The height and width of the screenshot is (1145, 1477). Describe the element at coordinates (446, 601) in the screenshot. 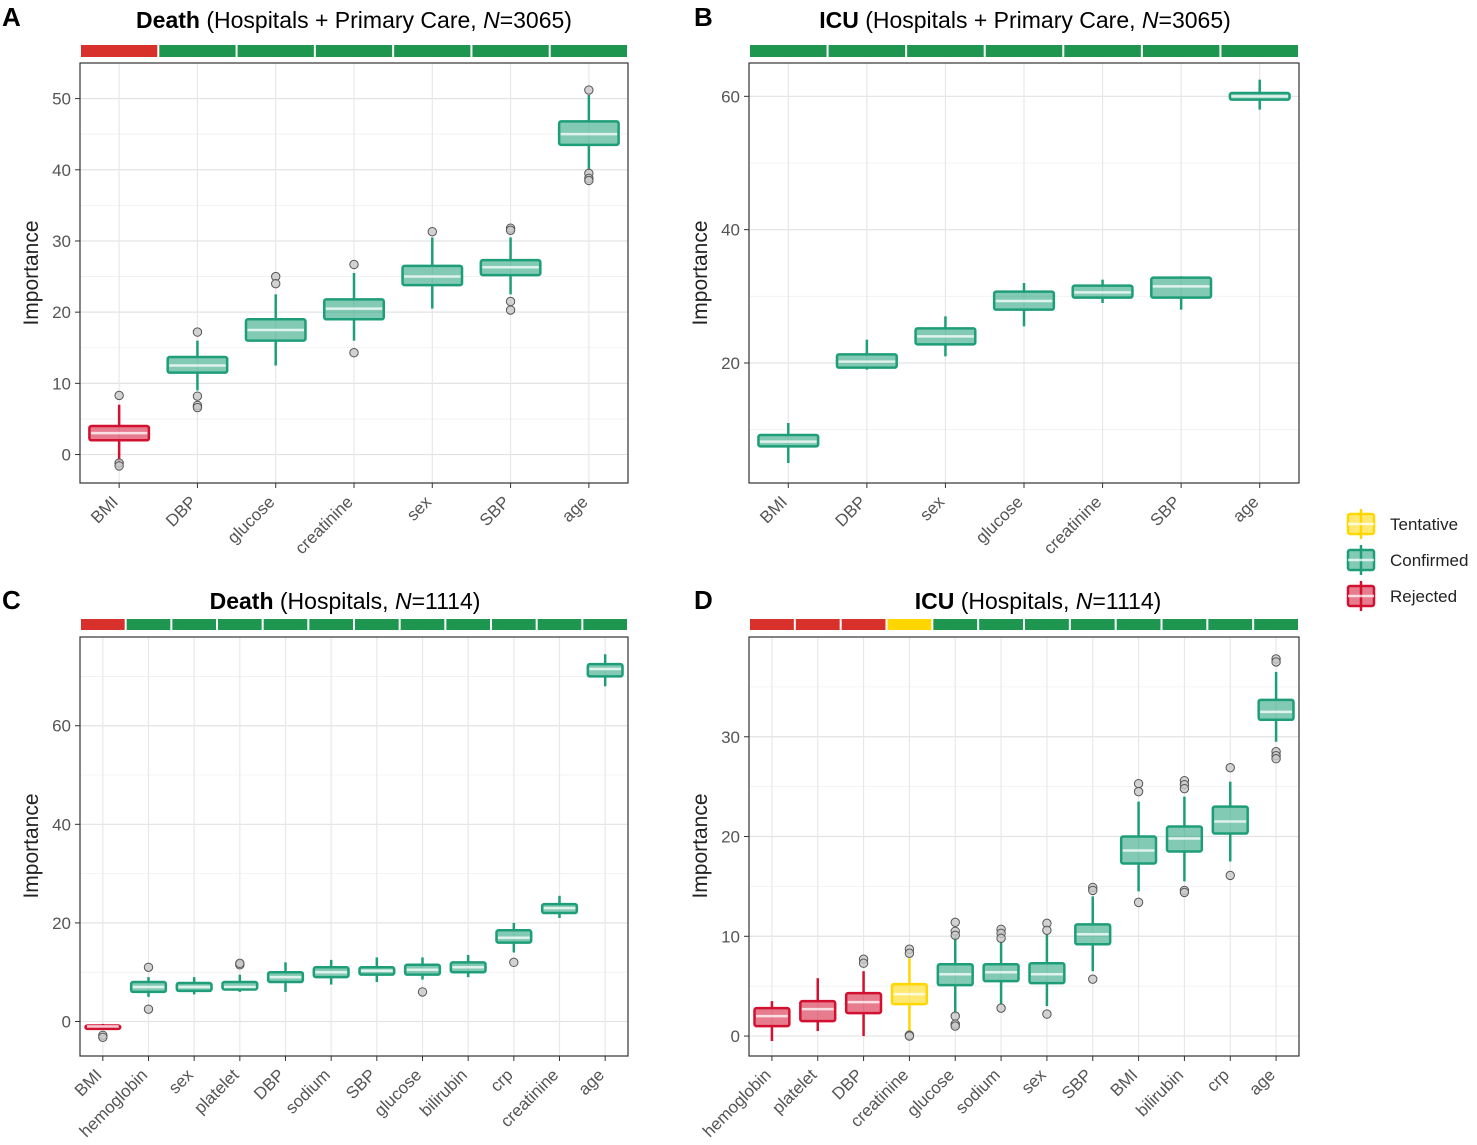

I see `panel-c-title-post: =1114)` at that location.